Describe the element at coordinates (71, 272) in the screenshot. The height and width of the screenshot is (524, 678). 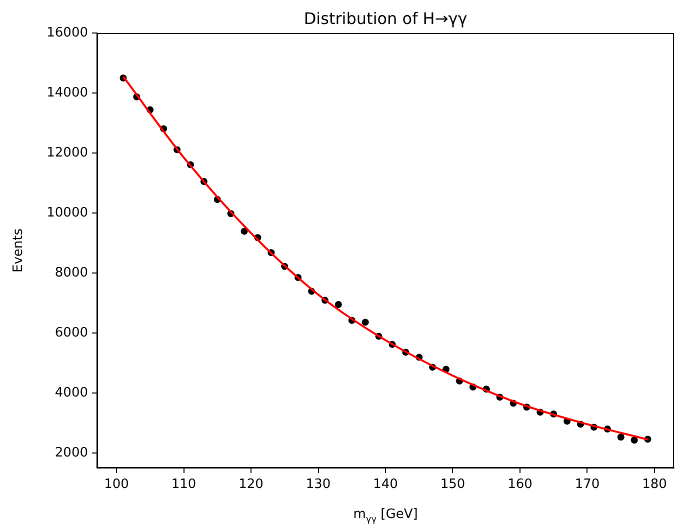
I see `y-tick-label: 8000` at that location.